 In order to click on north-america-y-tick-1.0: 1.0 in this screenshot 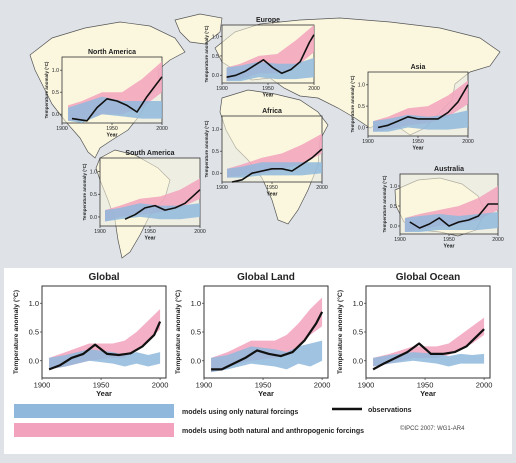, I will do `click(55, 71)`.